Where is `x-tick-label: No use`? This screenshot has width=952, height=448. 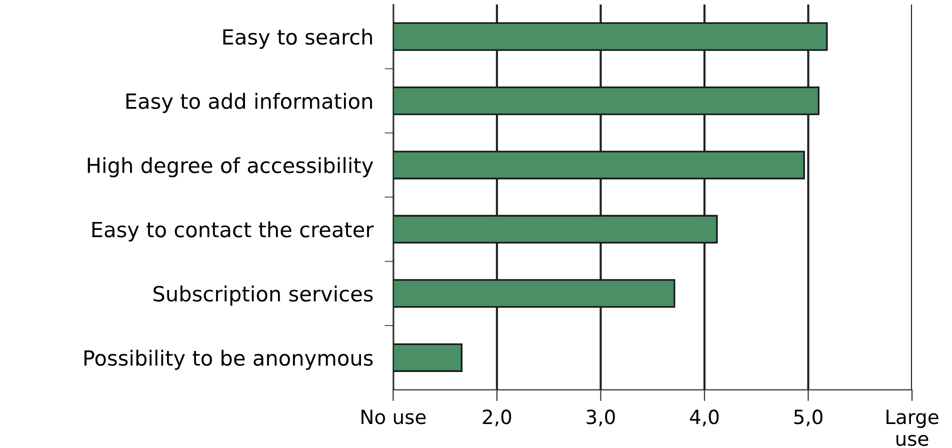 x-tick-label: No use is located at coordinates (394, 417).